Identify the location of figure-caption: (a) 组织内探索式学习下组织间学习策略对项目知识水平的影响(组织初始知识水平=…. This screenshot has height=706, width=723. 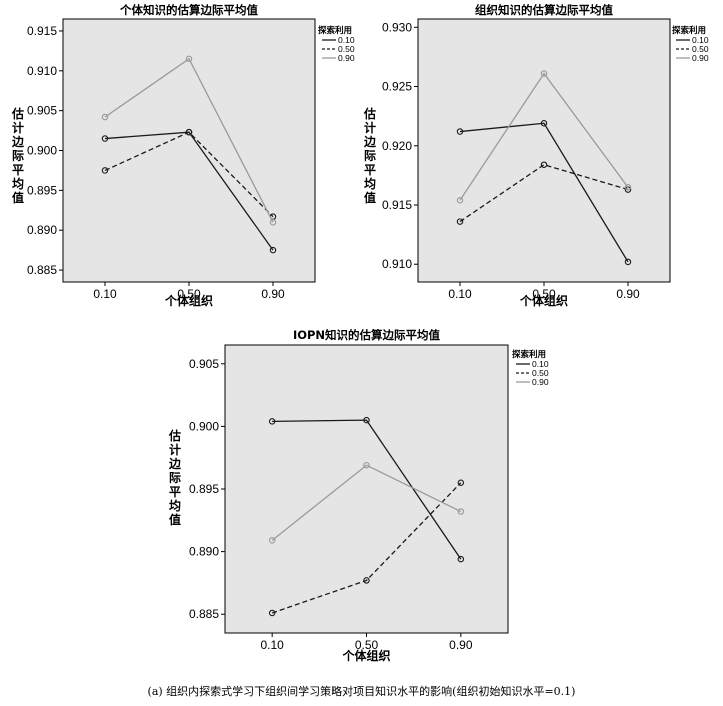
(361, 691).